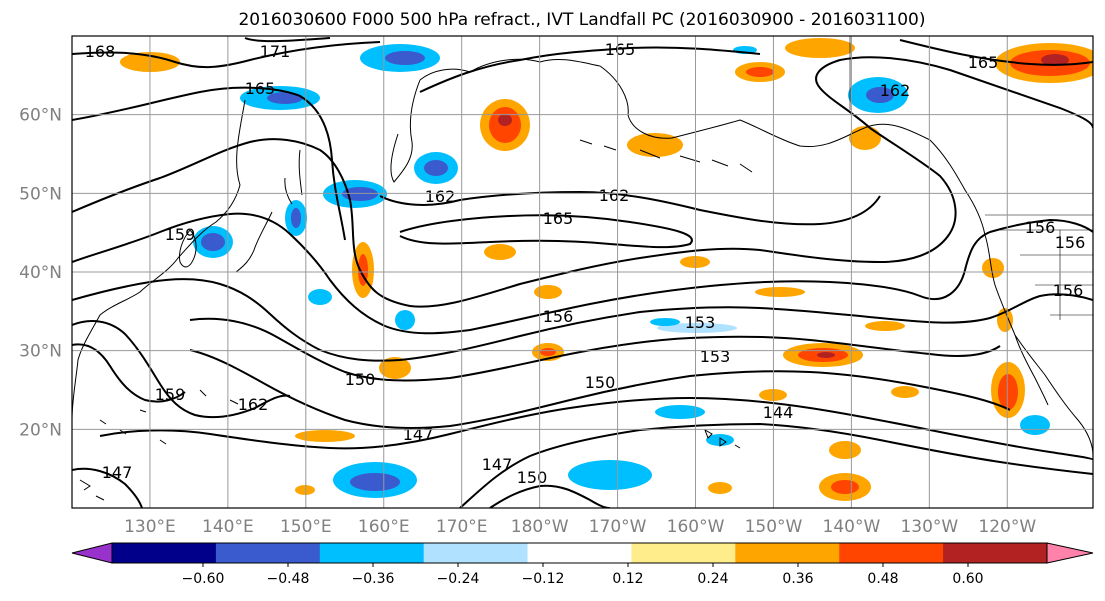  I want to click on lon-tick-label: 180°W, so click(540, 527).